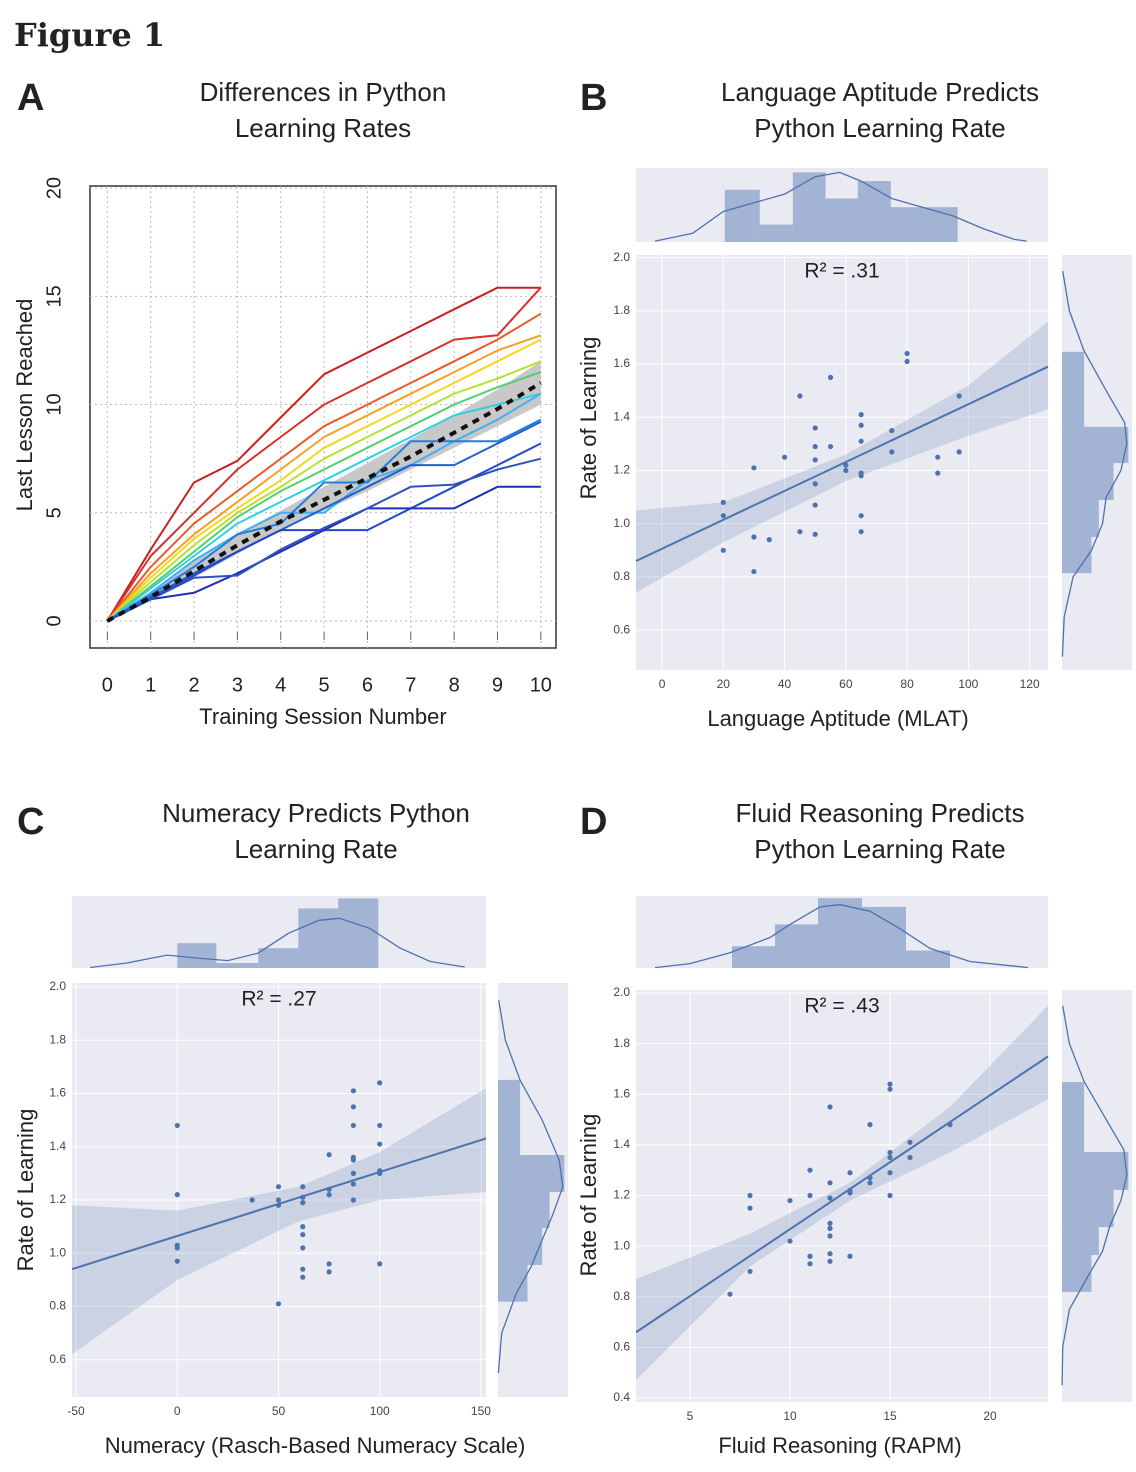  I want to click on x-tick-label: -50, so click(76, 1411).